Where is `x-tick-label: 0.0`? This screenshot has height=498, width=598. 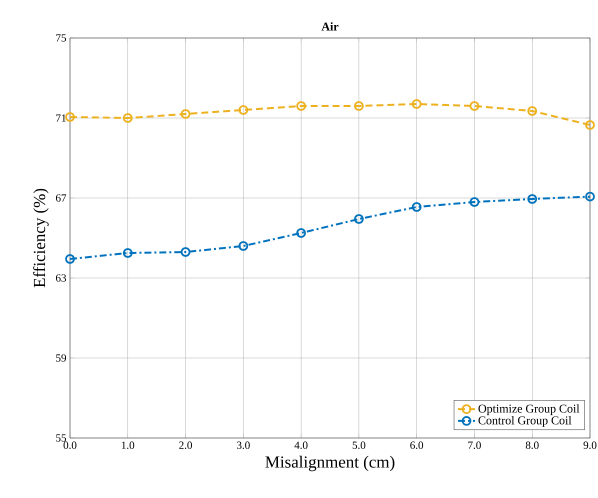
x-tick-label: 0.0 is located at coordinates (70, 445).